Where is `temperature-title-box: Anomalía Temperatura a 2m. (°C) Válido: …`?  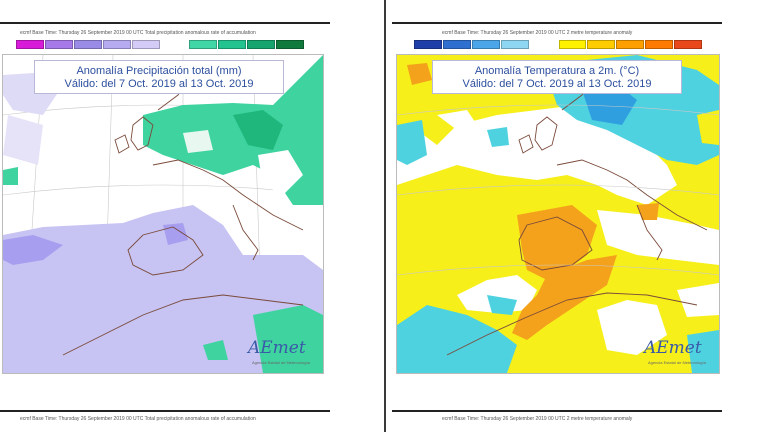 temperature-title-box: Anomalía Temperatura a 2m. (°C) Válido: … is located at coordinates (557, 77).